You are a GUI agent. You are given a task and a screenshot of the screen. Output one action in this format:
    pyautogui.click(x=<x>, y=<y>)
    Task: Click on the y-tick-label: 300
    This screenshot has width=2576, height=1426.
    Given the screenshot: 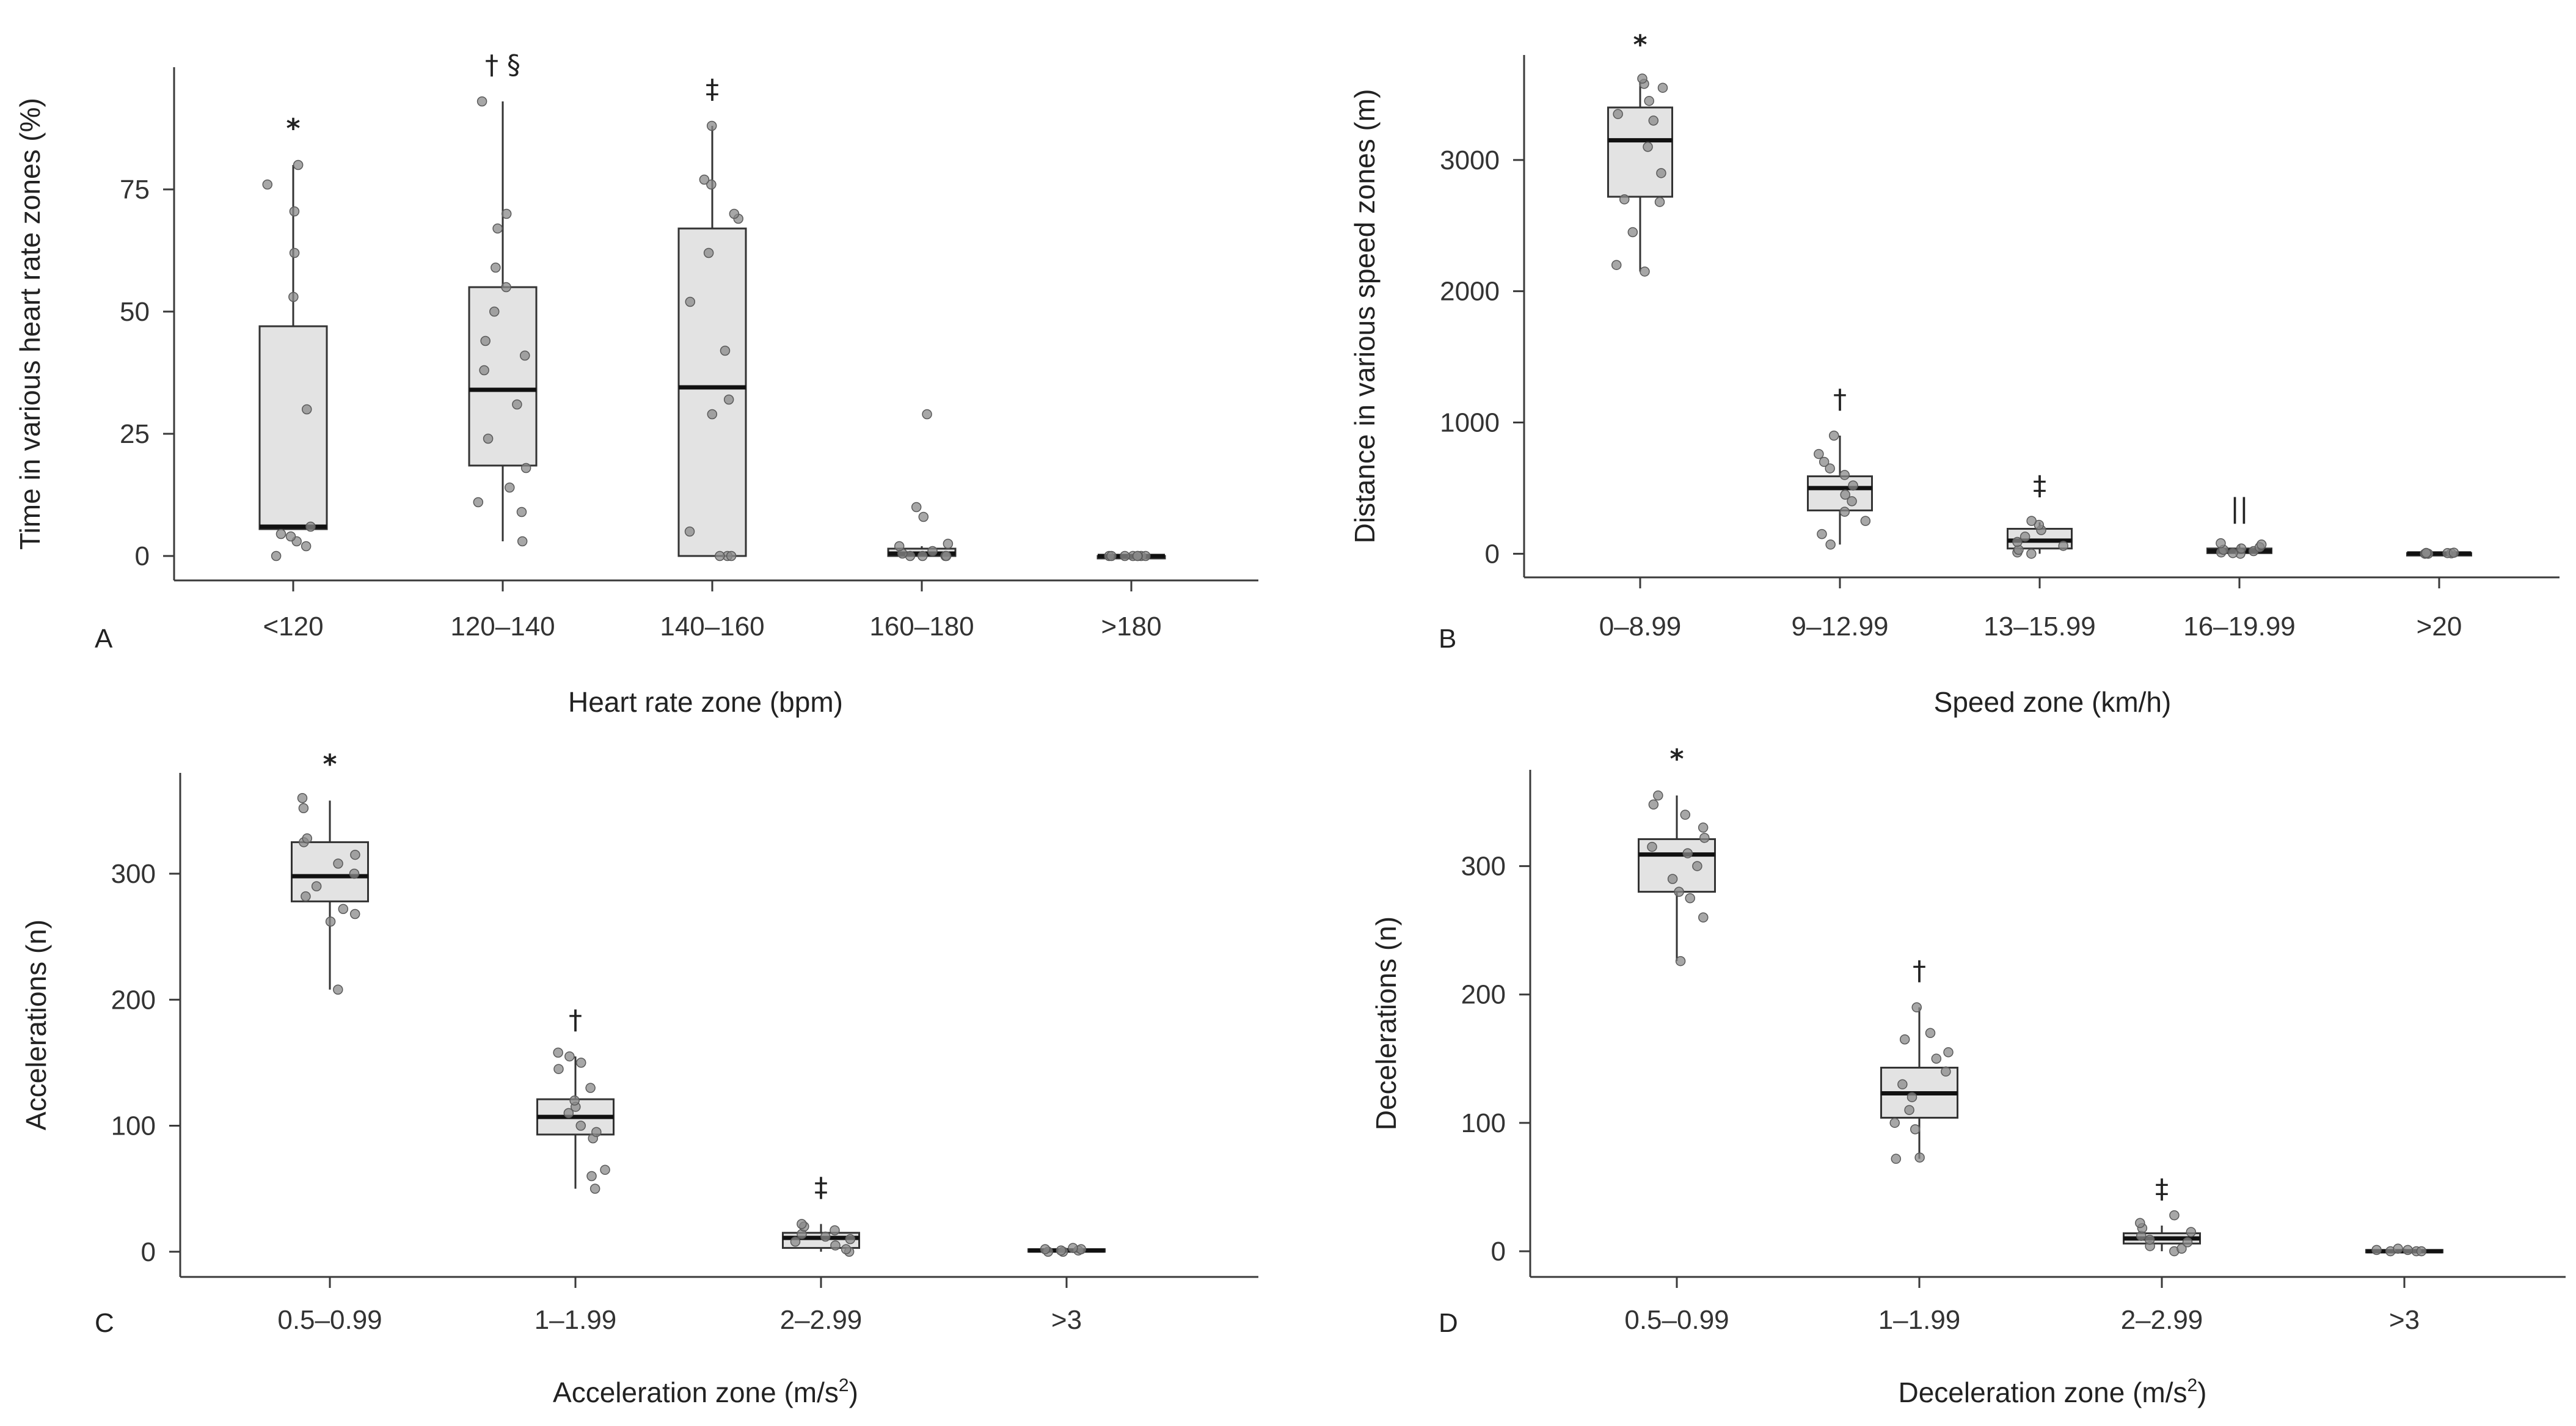 What is the action you would take?
    pyautogui.click(x=1483, y=867)
    